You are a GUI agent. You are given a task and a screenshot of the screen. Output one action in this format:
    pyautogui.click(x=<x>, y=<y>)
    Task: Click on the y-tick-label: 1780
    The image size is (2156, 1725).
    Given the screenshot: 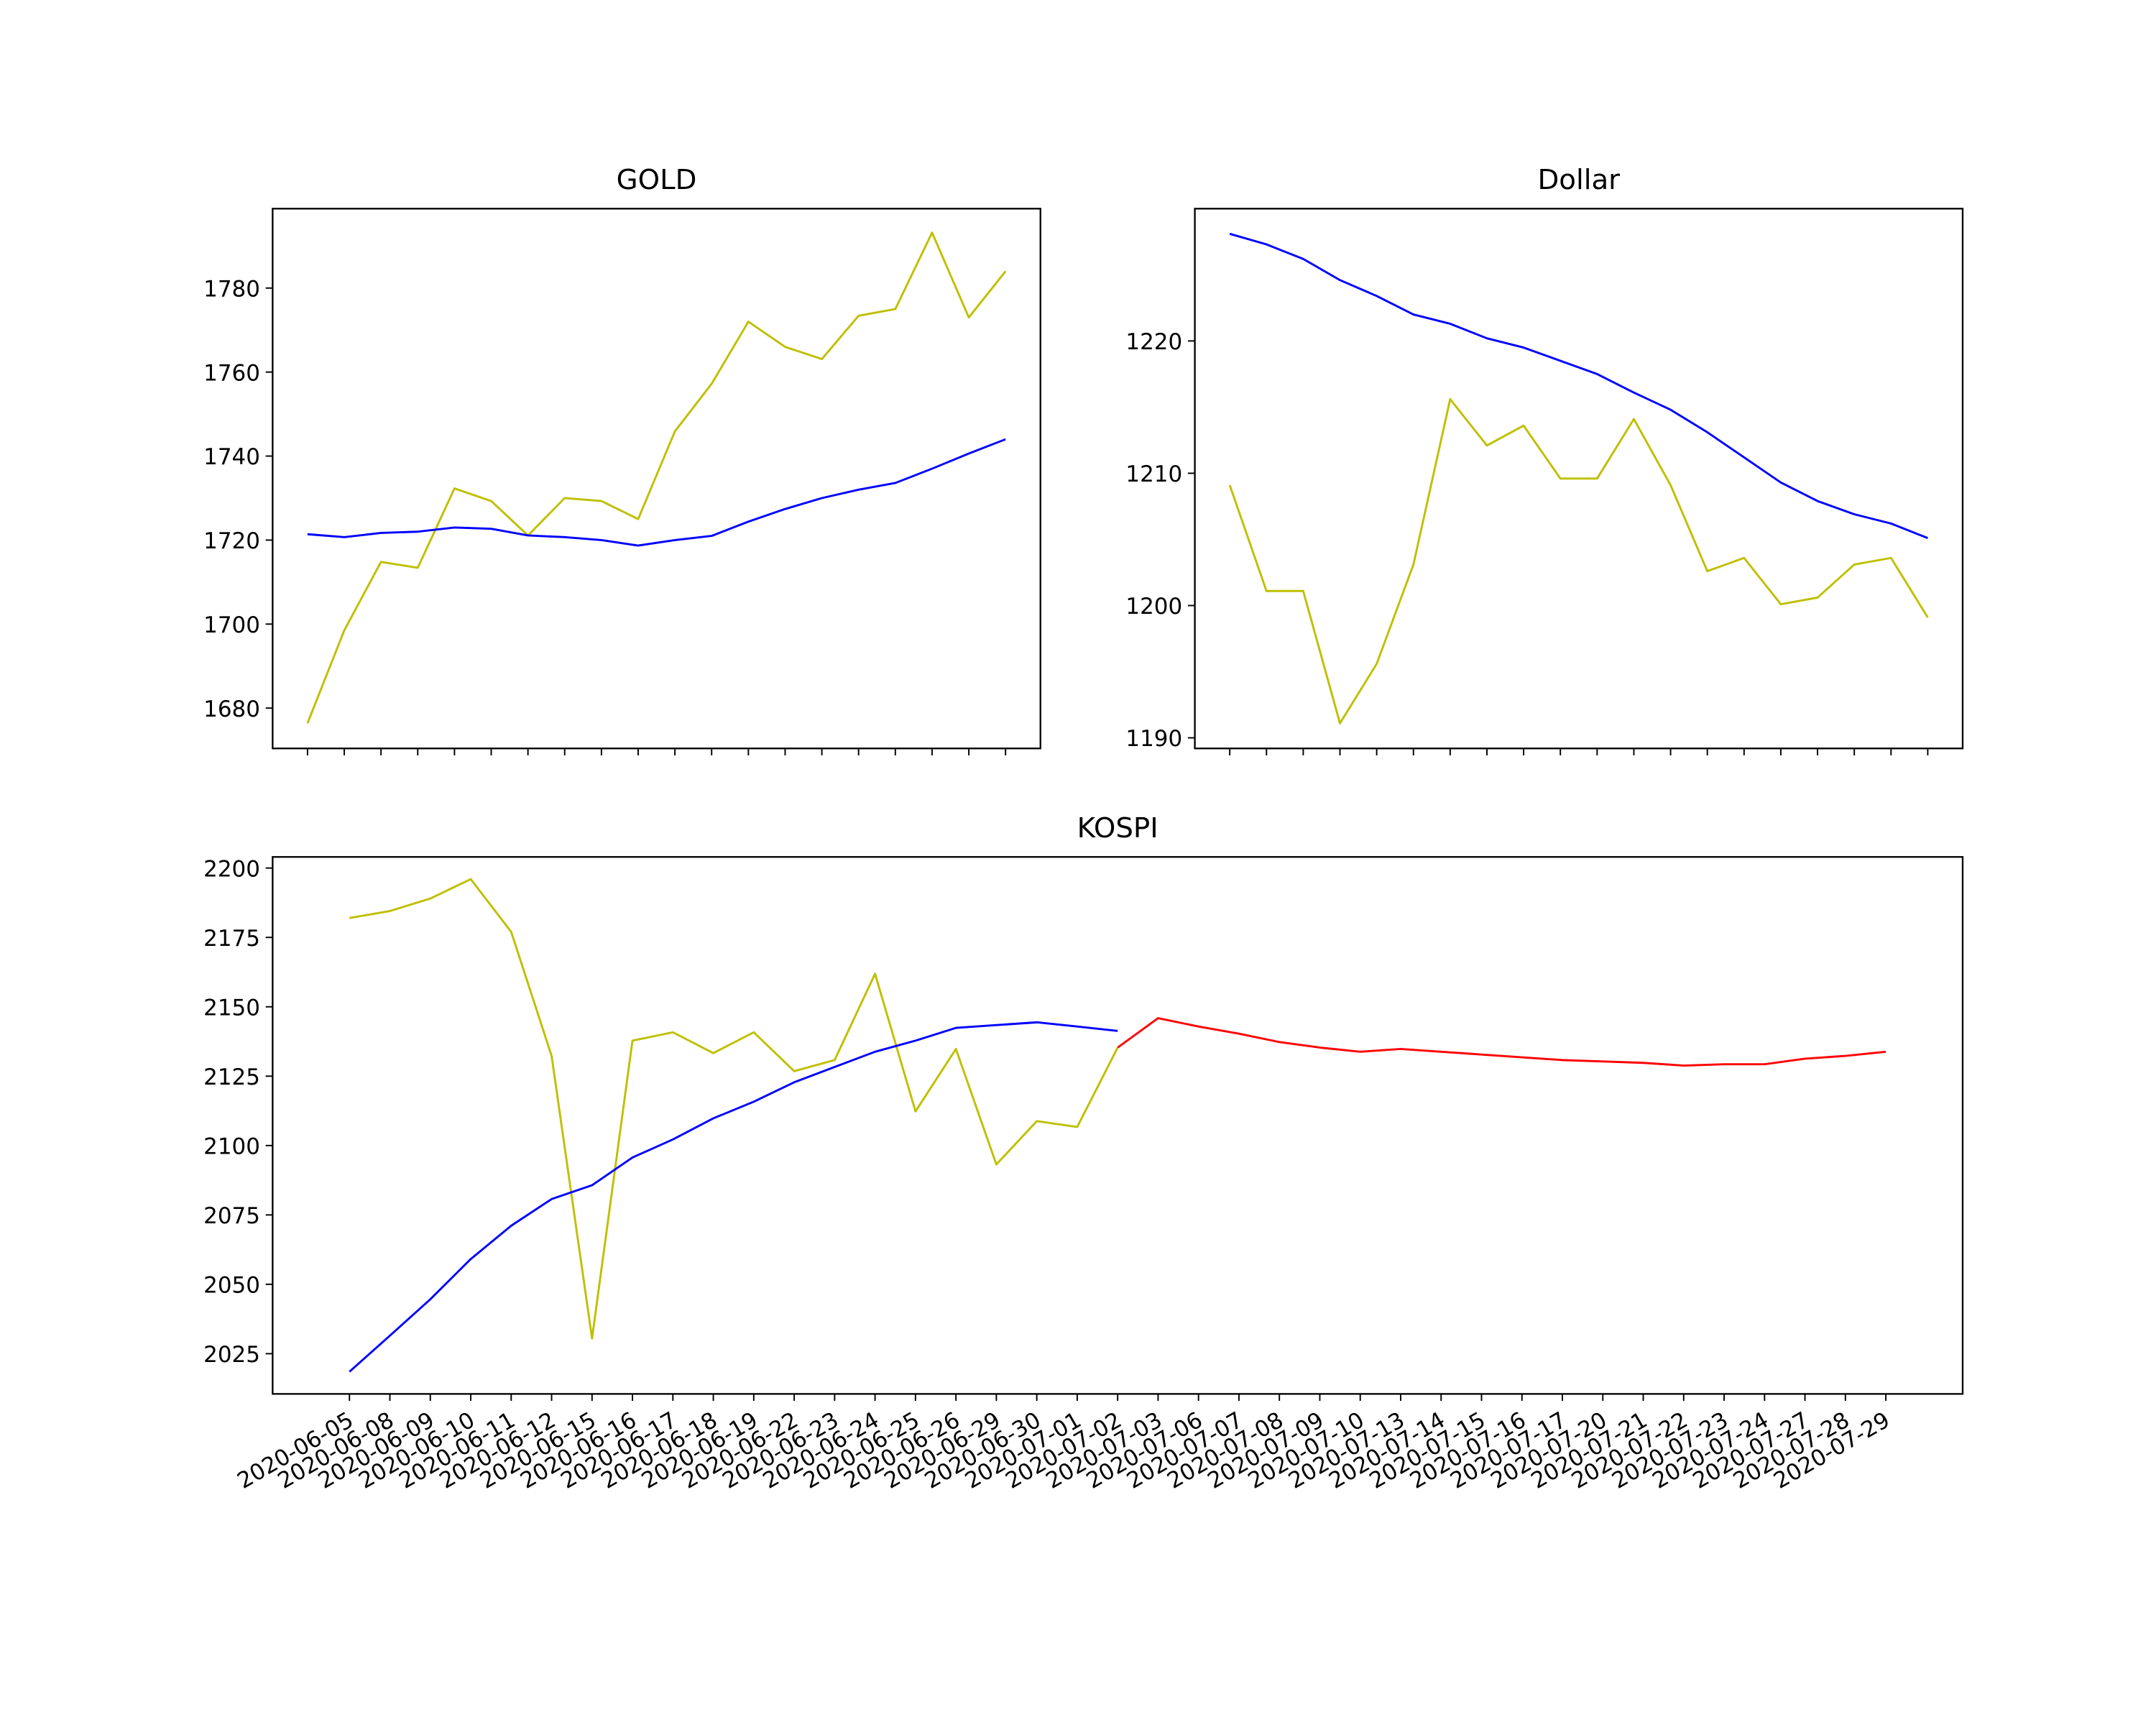 What is the action you would take?
    pyautogui.click(x=232, y=289)
    